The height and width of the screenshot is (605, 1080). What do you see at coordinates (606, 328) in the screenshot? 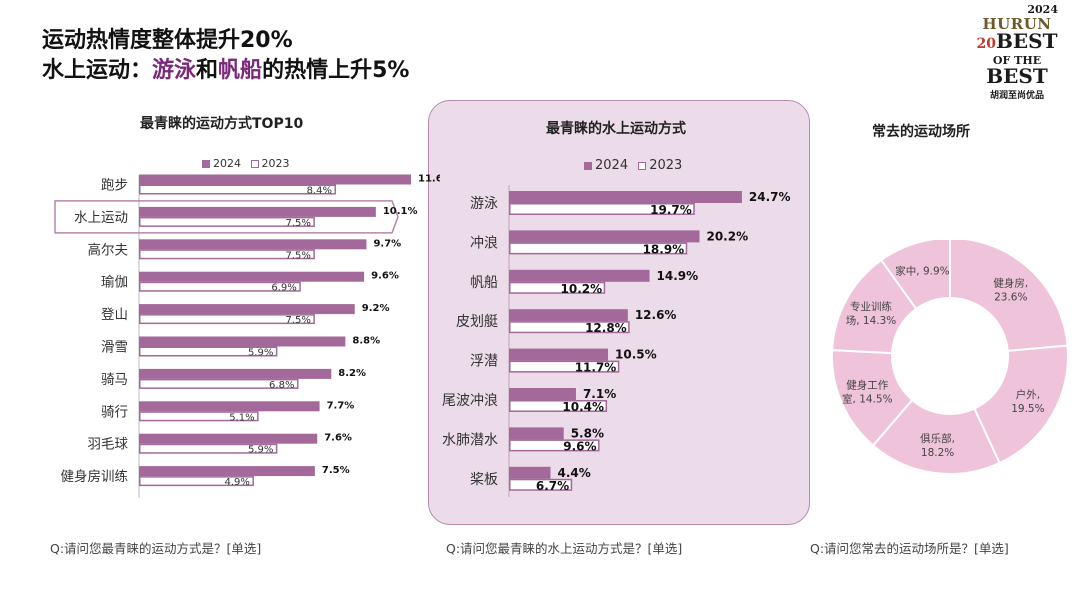
I see `data-label-2023: 12.8%` at bounding box center [606, 328].